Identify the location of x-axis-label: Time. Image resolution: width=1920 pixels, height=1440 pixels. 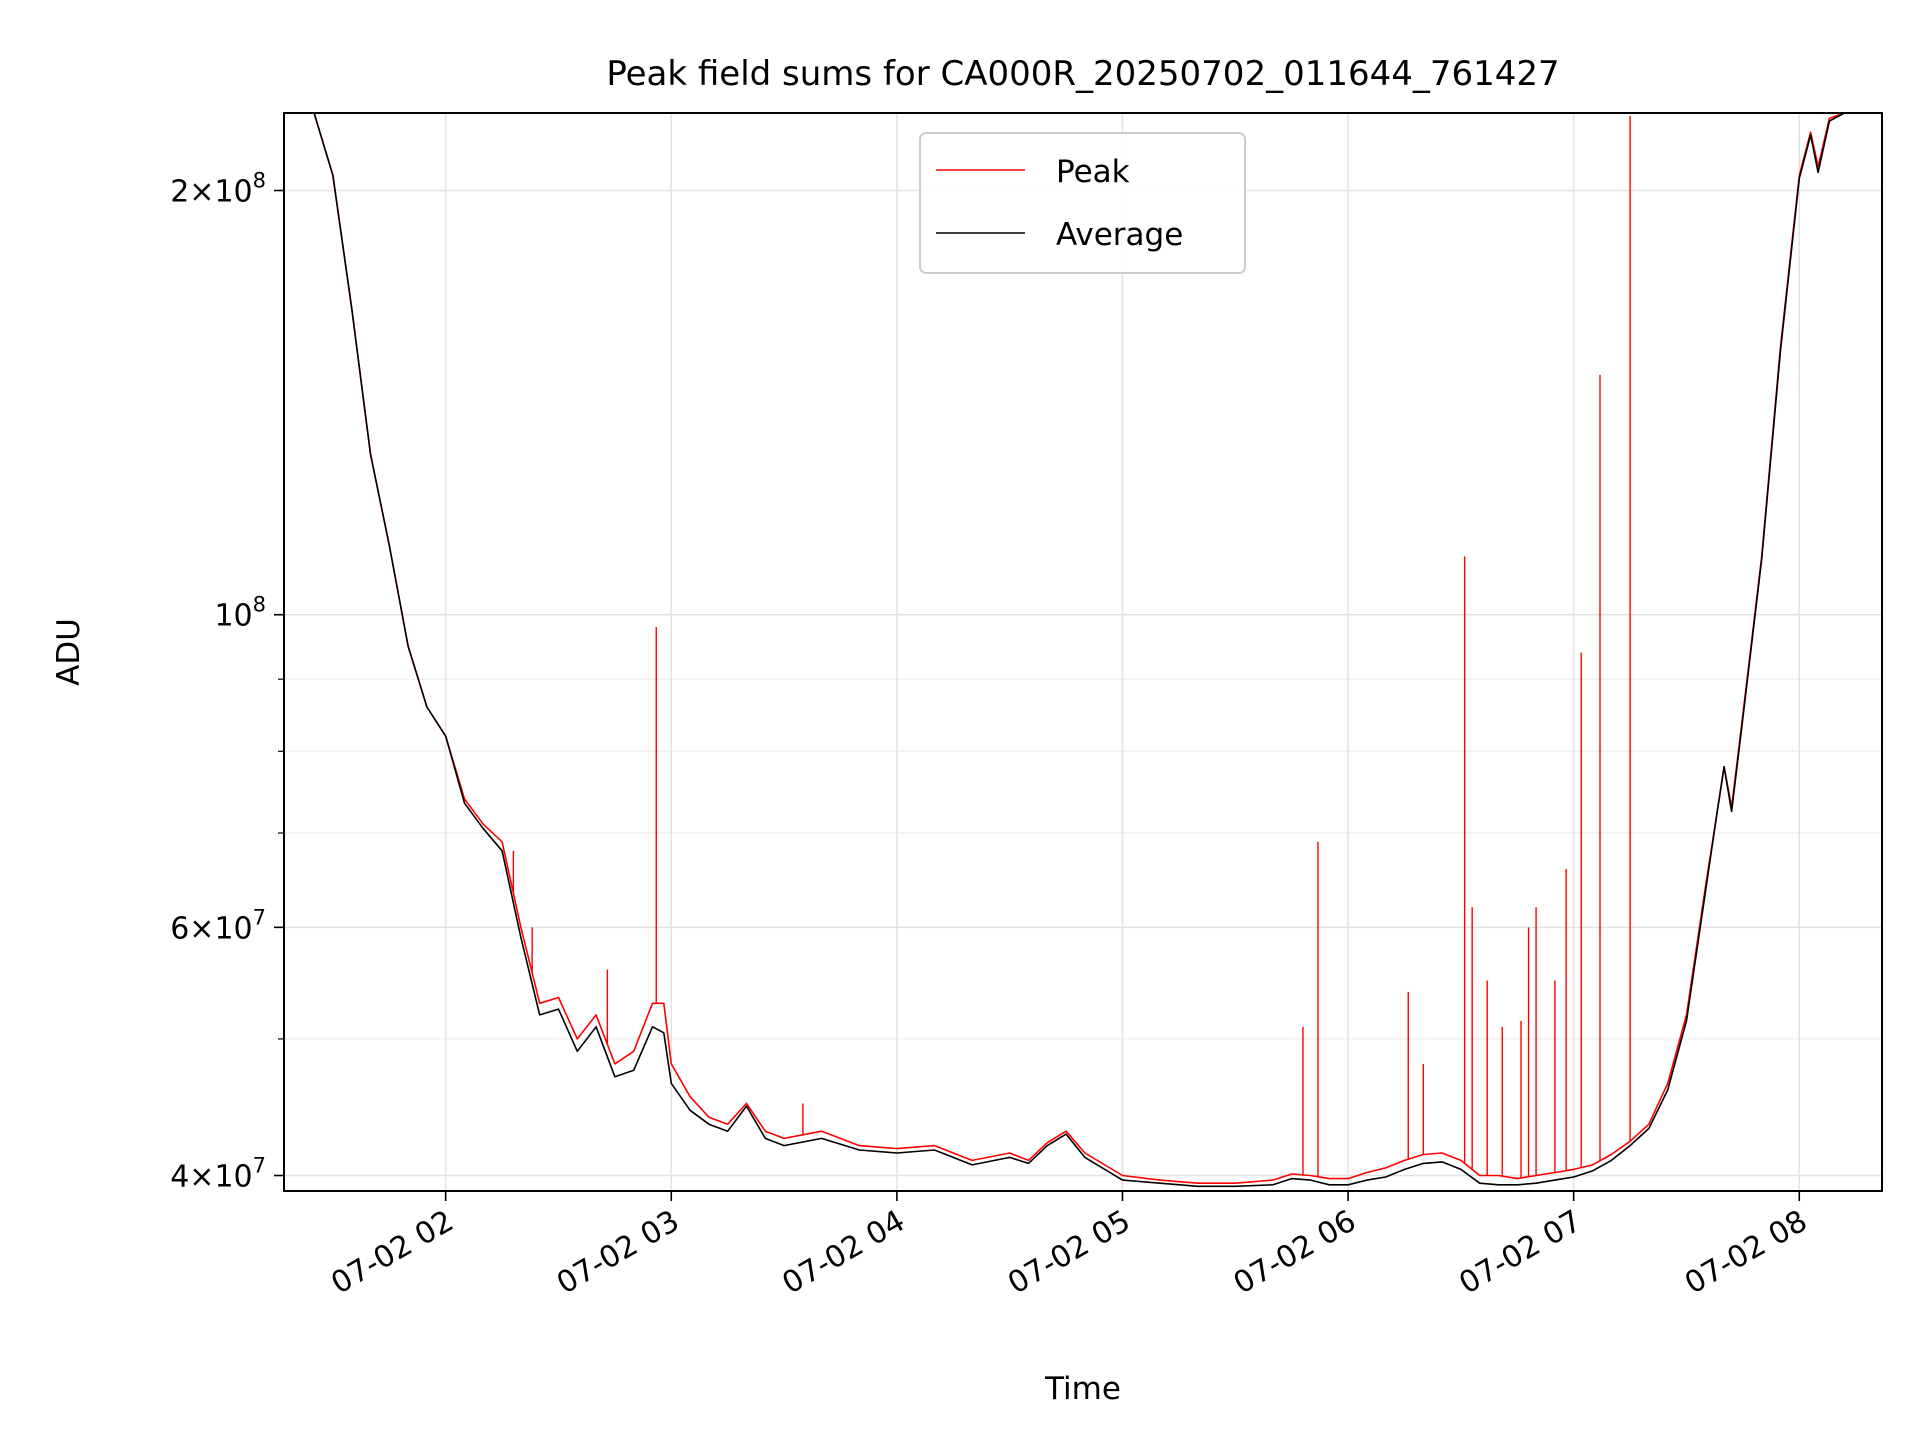
(1082, 1389).